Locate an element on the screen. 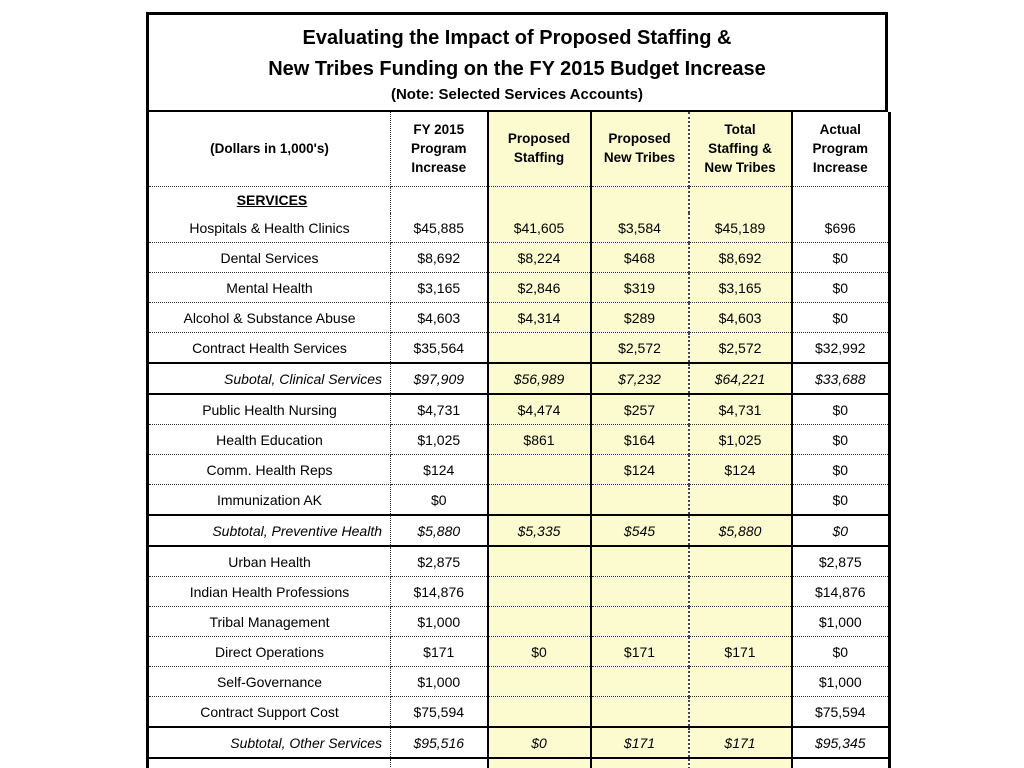 Image resolution: width=1024 pixels, height=768 pixels. value-cell: $129,033 is located at coordinates (840, 762).